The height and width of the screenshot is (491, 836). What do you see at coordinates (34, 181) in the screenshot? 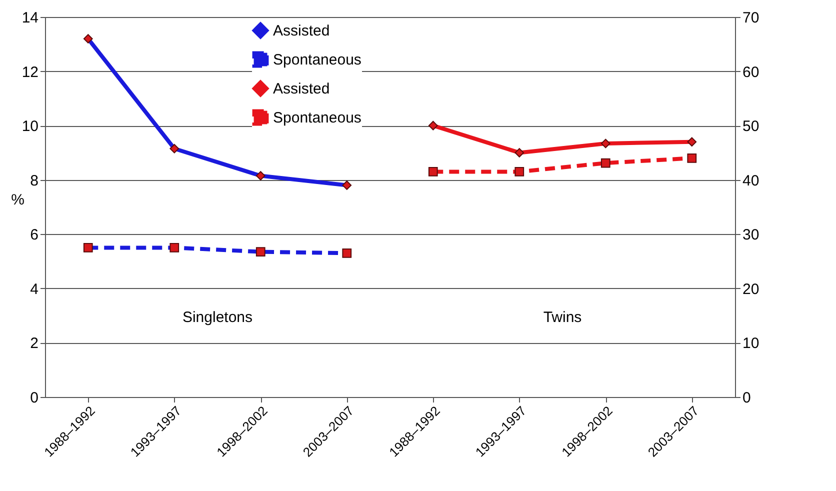
I see `y-tick-label: 8` at bounding box center [34, 181].